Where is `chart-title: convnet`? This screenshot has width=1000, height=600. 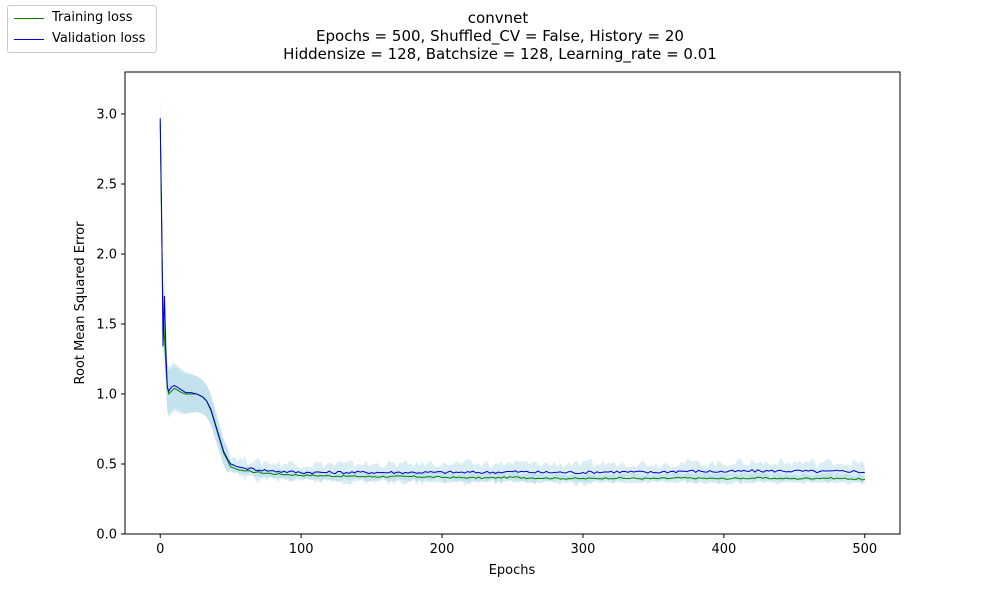 chart-title: convnet is located at coordinates (498, 18).